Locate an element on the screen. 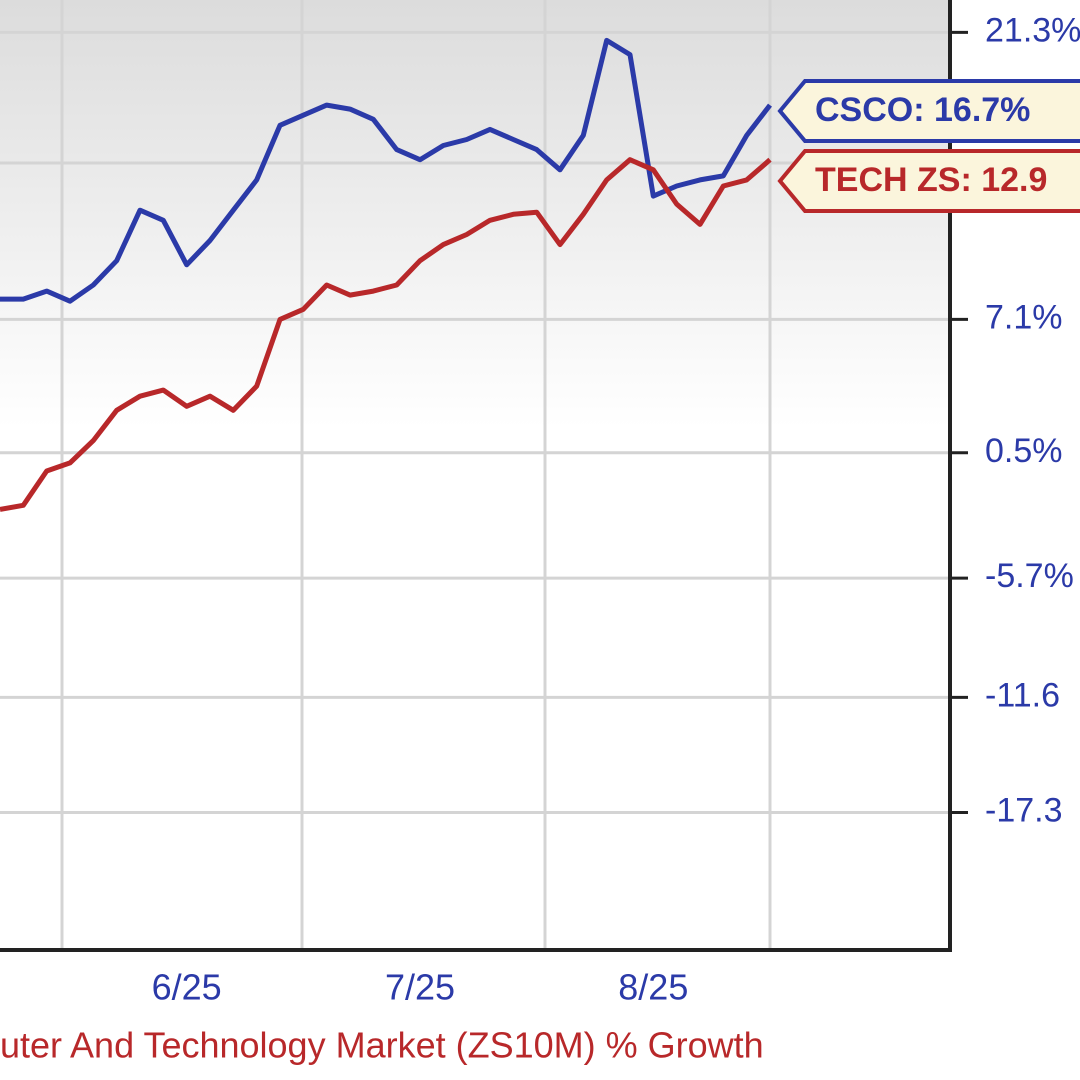 This screenshot has height=1080, width=1080. callout-label: TECH ZS: 12.9 is located at coordinates (931, 180).